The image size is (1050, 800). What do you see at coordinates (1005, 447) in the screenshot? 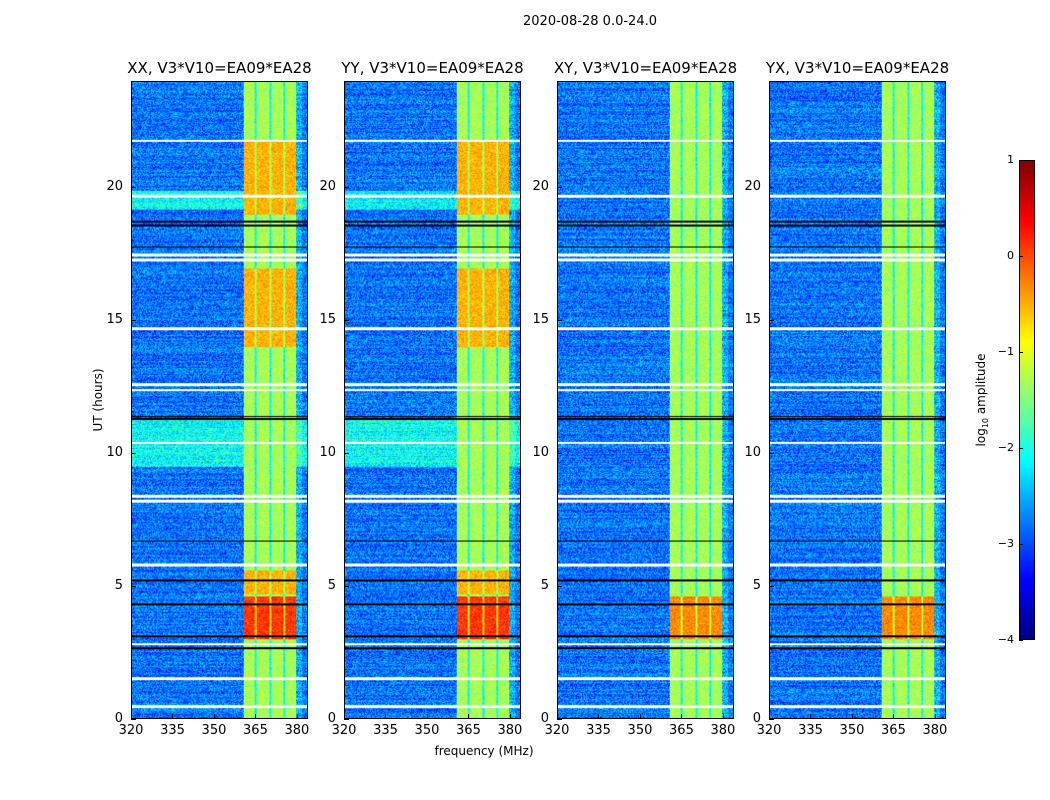
I see `colorbar-tick-label: −2` at bounding box center [1005, 447].